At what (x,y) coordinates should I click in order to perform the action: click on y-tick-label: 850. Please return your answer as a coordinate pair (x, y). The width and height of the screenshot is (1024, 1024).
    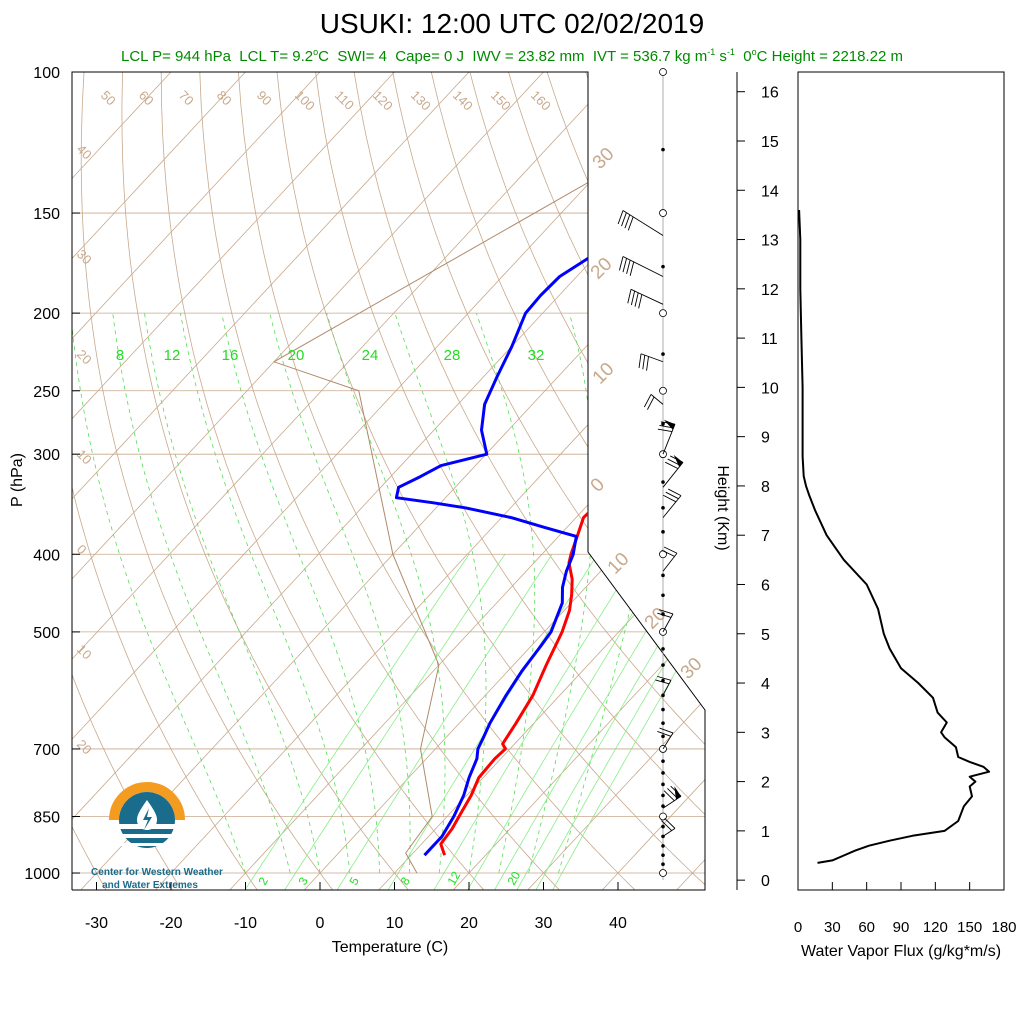
    Looking at the image, I should click on (46, 817).